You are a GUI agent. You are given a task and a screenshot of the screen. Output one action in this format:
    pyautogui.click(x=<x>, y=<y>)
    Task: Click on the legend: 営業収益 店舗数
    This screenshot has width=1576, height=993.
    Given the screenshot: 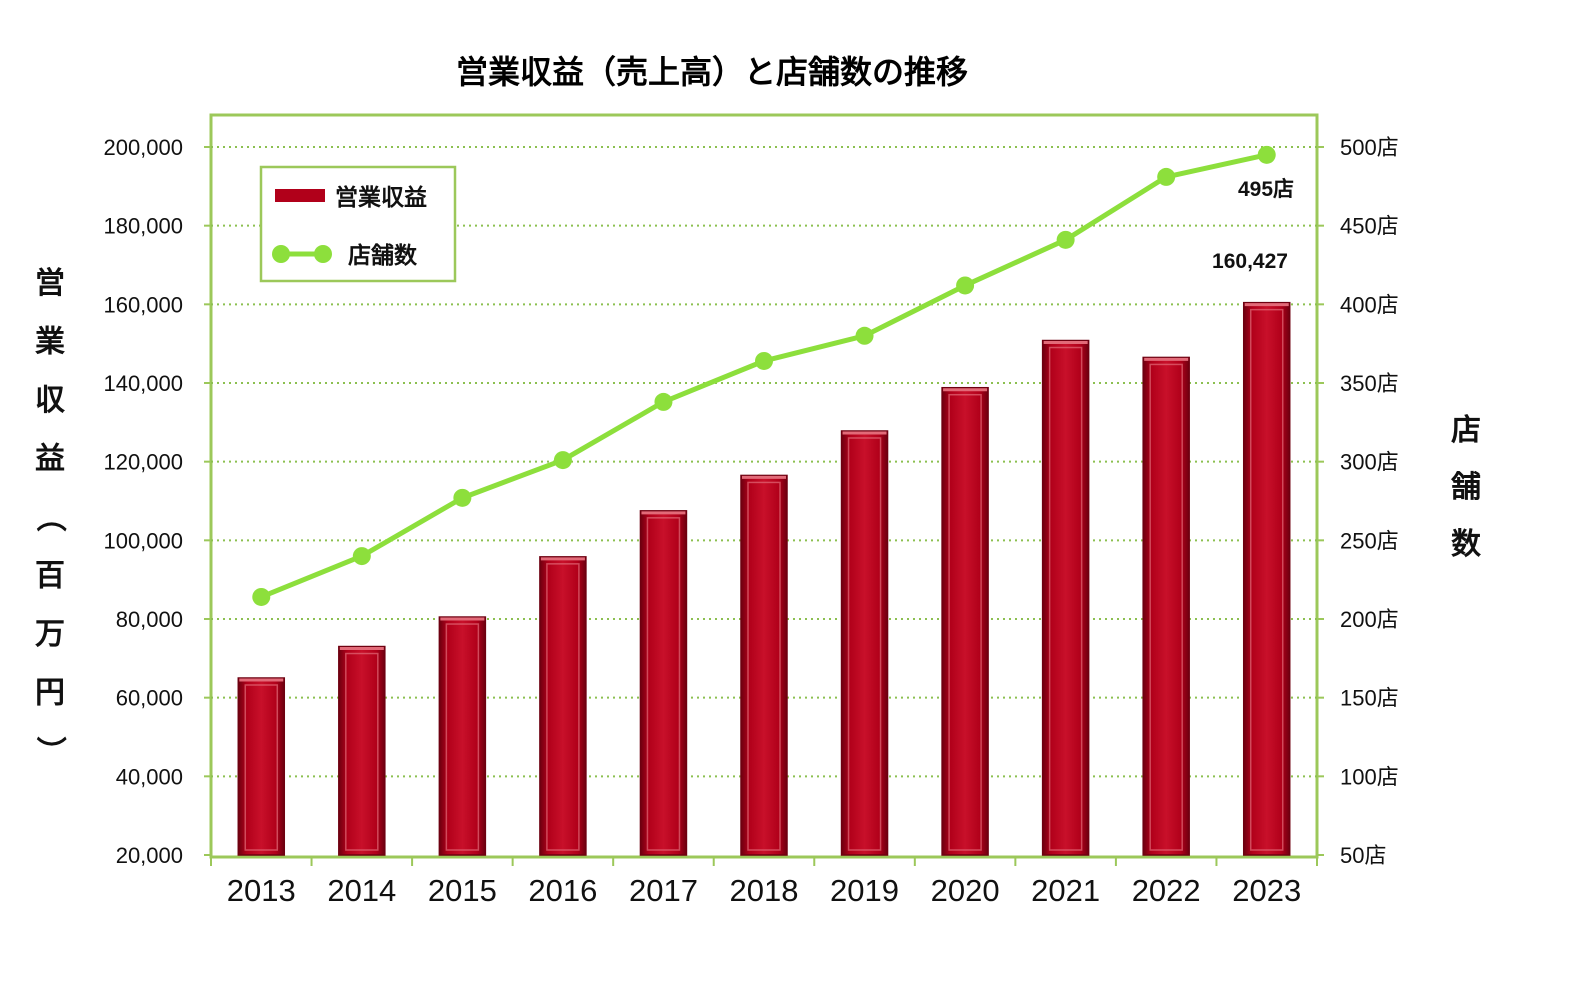 What is the action you would take?
    pyautogui.click(x=358, y=224)
    